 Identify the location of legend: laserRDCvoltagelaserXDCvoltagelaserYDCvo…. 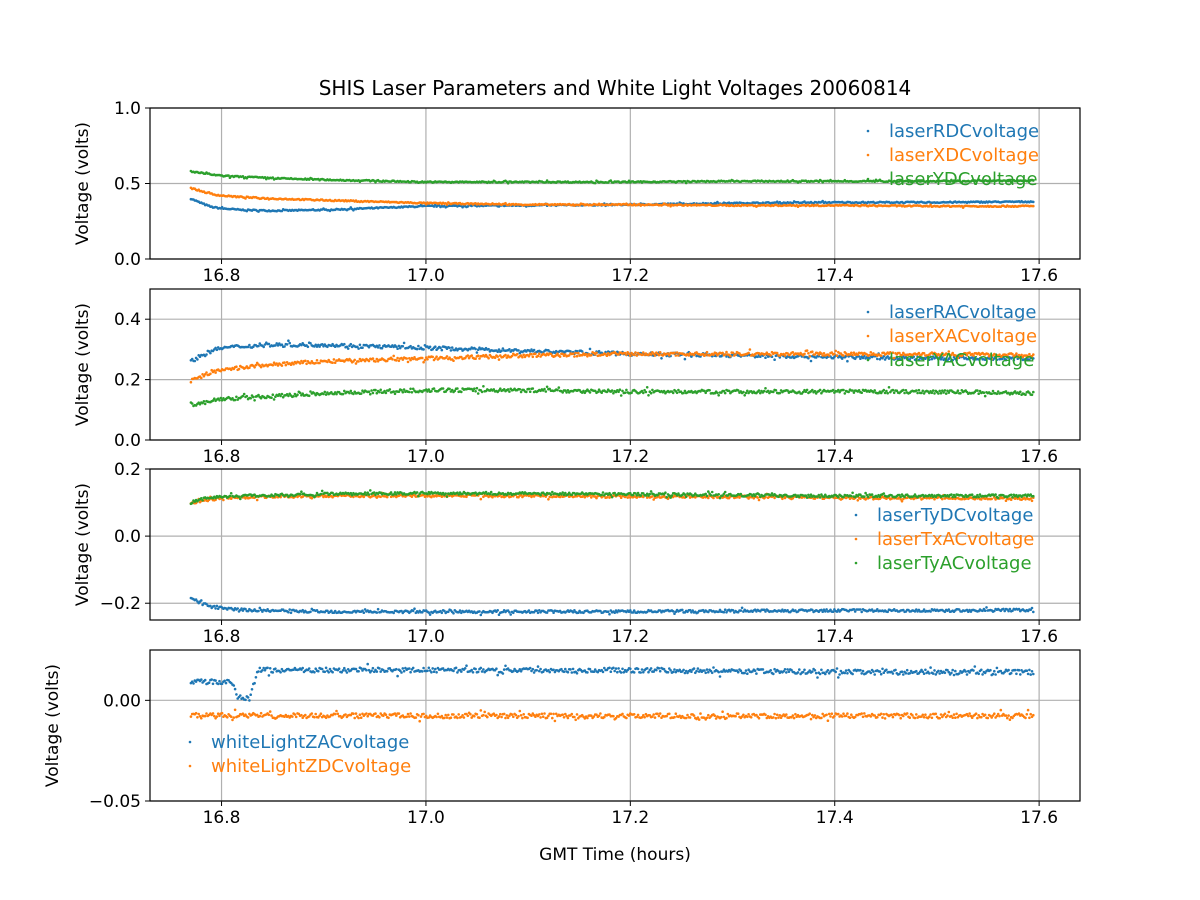
(952, 155).